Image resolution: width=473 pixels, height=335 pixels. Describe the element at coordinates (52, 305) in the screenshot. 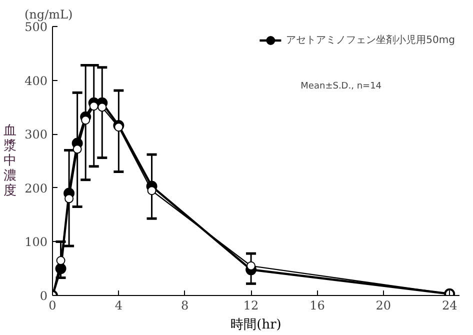

I see `x-tick-label: 0` at that location.